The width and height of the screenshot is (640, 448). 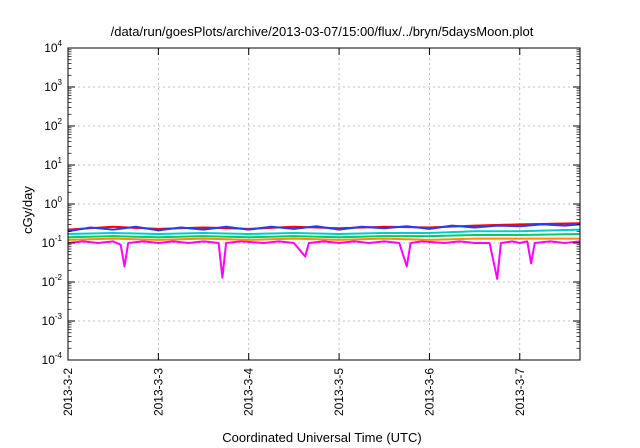 What do you see at coordinates (52, 281) in the screenshot?
I see `y-tick-label: 10⁻²` at bounding box center [52, 281].